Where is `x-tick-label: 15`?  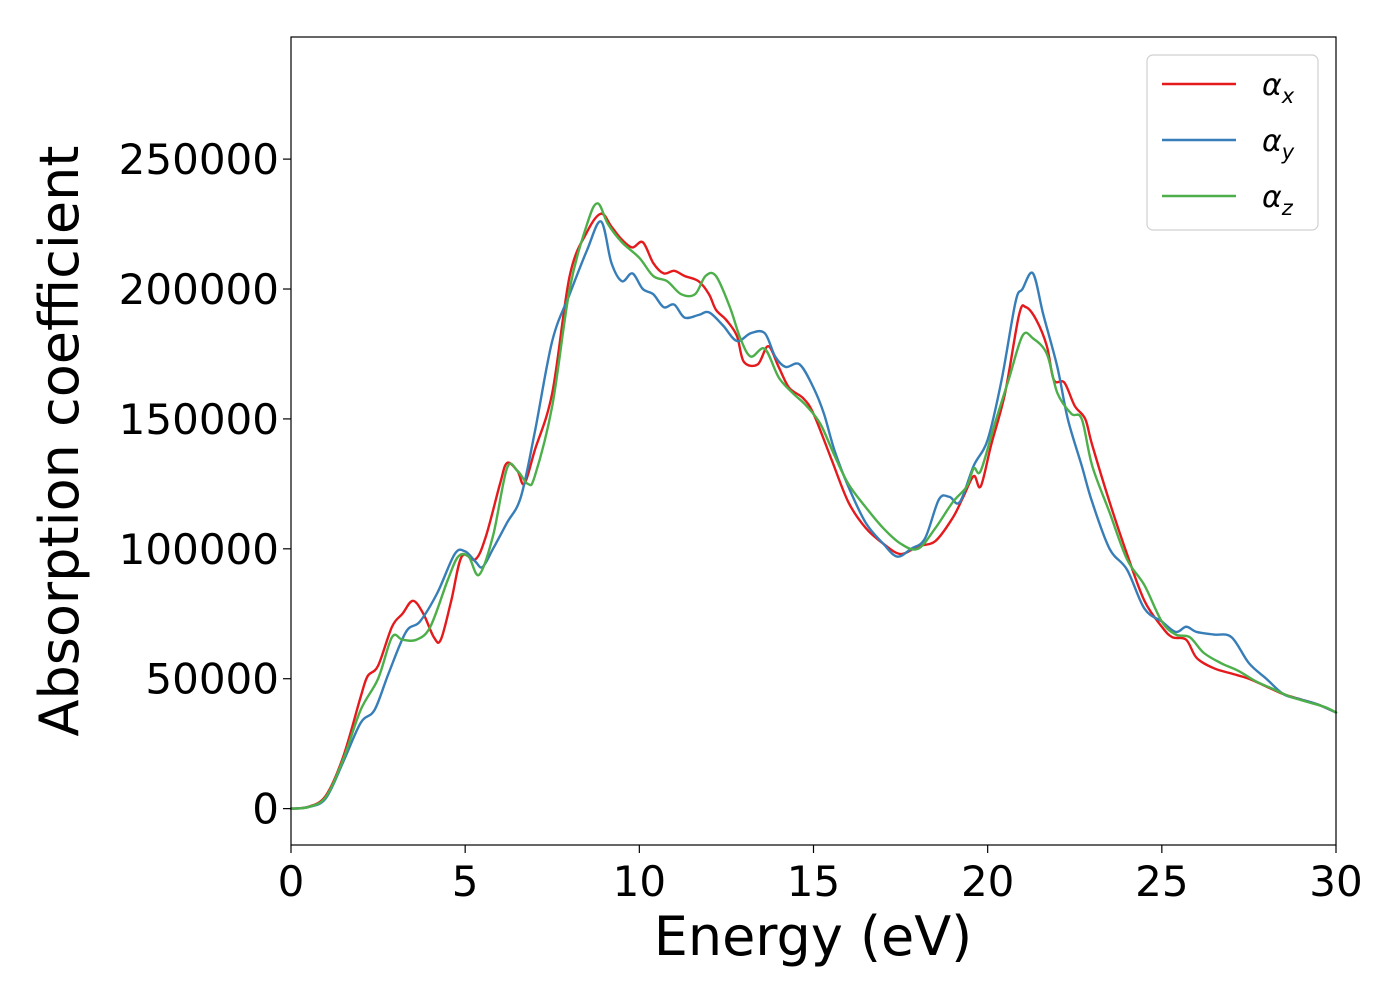
x-tick-label: 15 is located at coordinates (813, 881).